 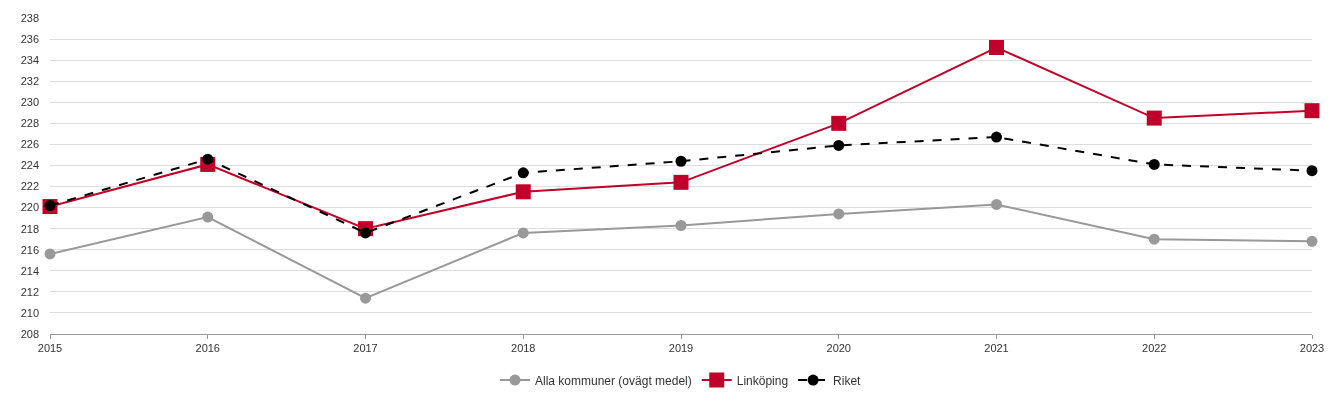 What do you see at coordinates (29, 59) in the screenshot?
I see `y-tick-label: 234` at bounding box center [29, 59].